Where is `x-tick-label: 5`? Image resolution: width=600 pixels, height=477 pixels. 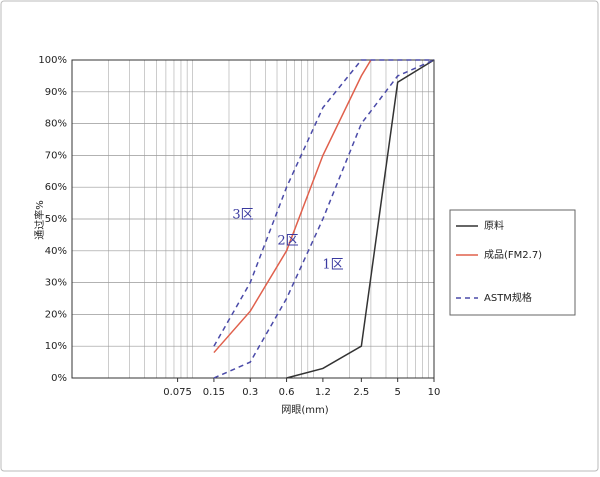
x-tick-label: 5 is located at coordinates (397, 392).